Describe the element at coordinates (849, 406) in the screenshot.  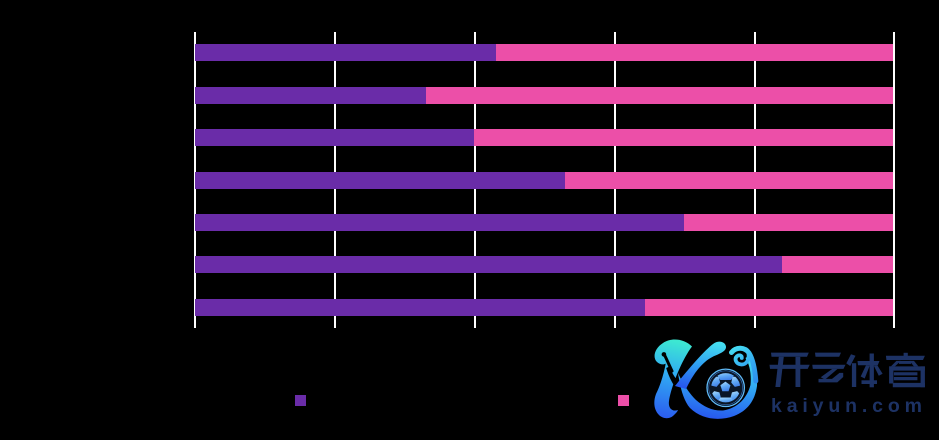
I see `svg-text: kaiyun.com` at that location.